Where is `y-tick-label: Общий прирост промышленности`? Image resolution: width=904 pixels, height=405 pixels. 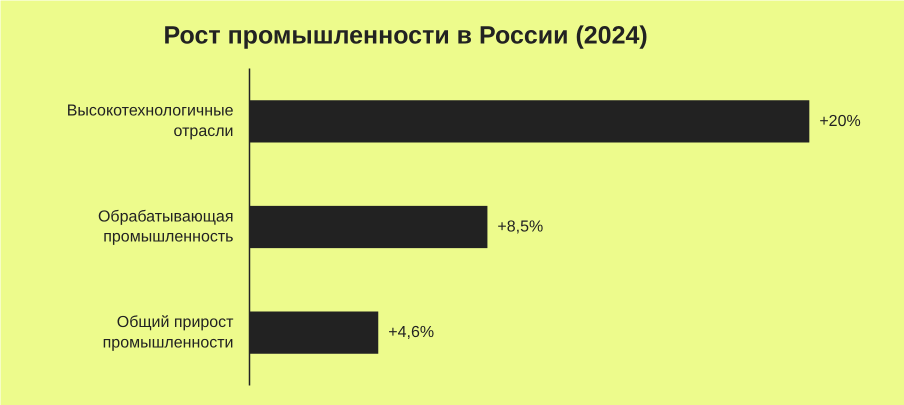 y-tick-label: Общий прирост промышленности is located at coordinates (168, 333).